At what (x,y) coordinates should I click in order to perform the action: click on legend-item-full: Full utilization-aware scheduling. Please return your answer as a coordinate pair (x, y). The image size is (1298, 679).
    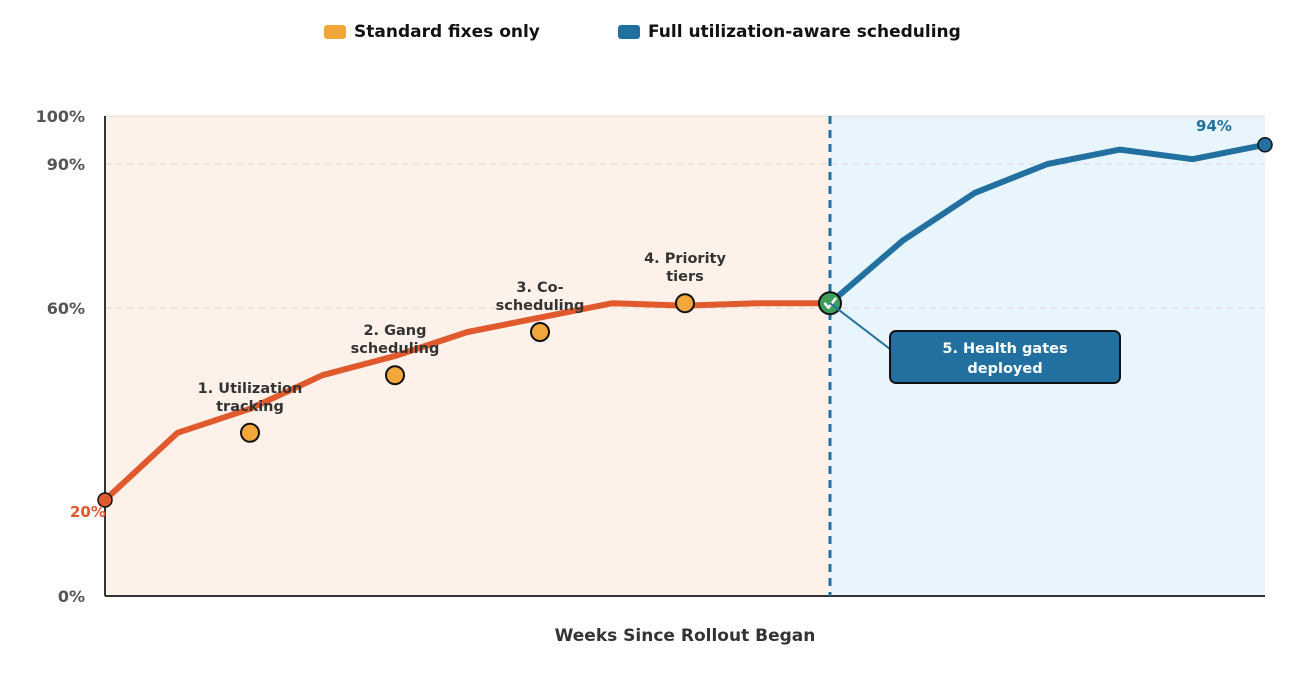
    Looking at the image, I should click on (789, 32).